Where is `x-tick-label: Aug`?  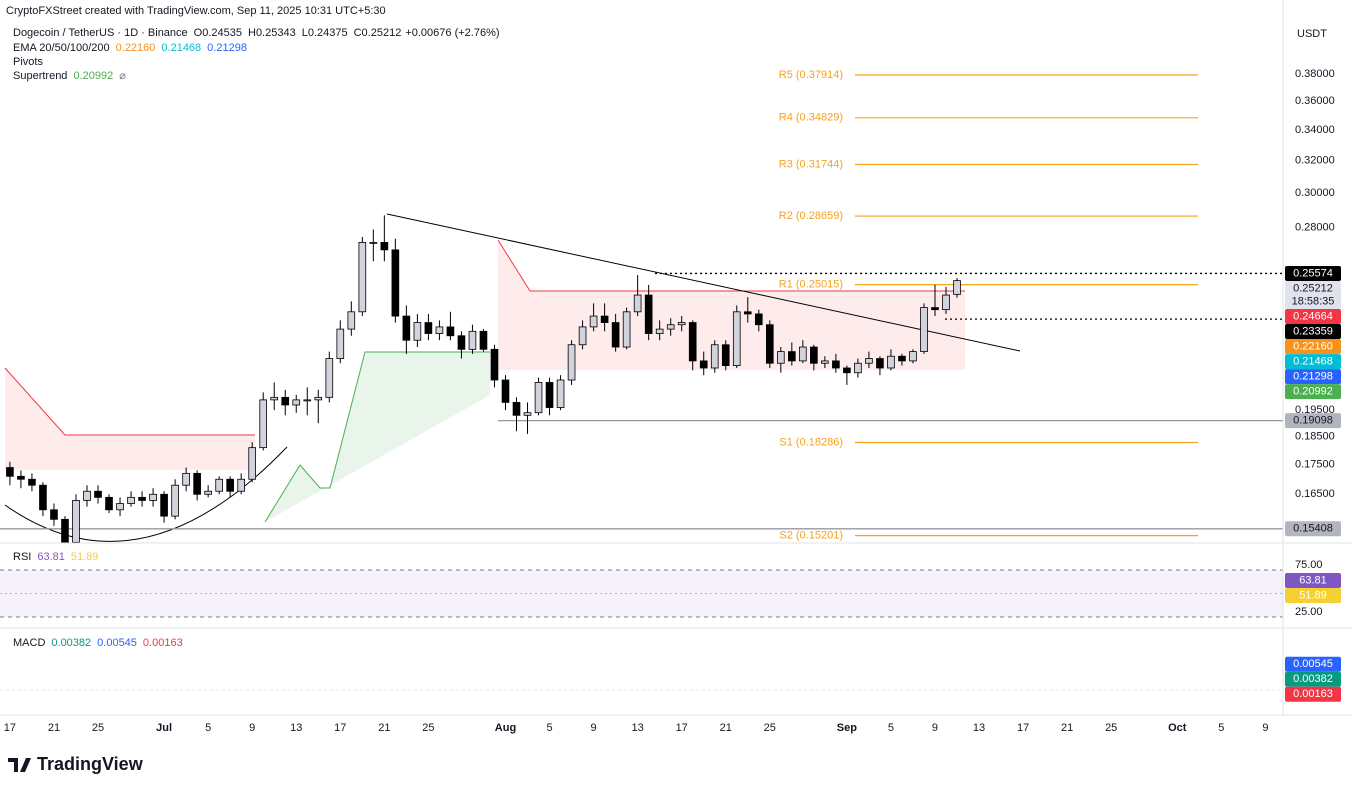
x-tick-label: Aug is located at coordinates (505, 728).